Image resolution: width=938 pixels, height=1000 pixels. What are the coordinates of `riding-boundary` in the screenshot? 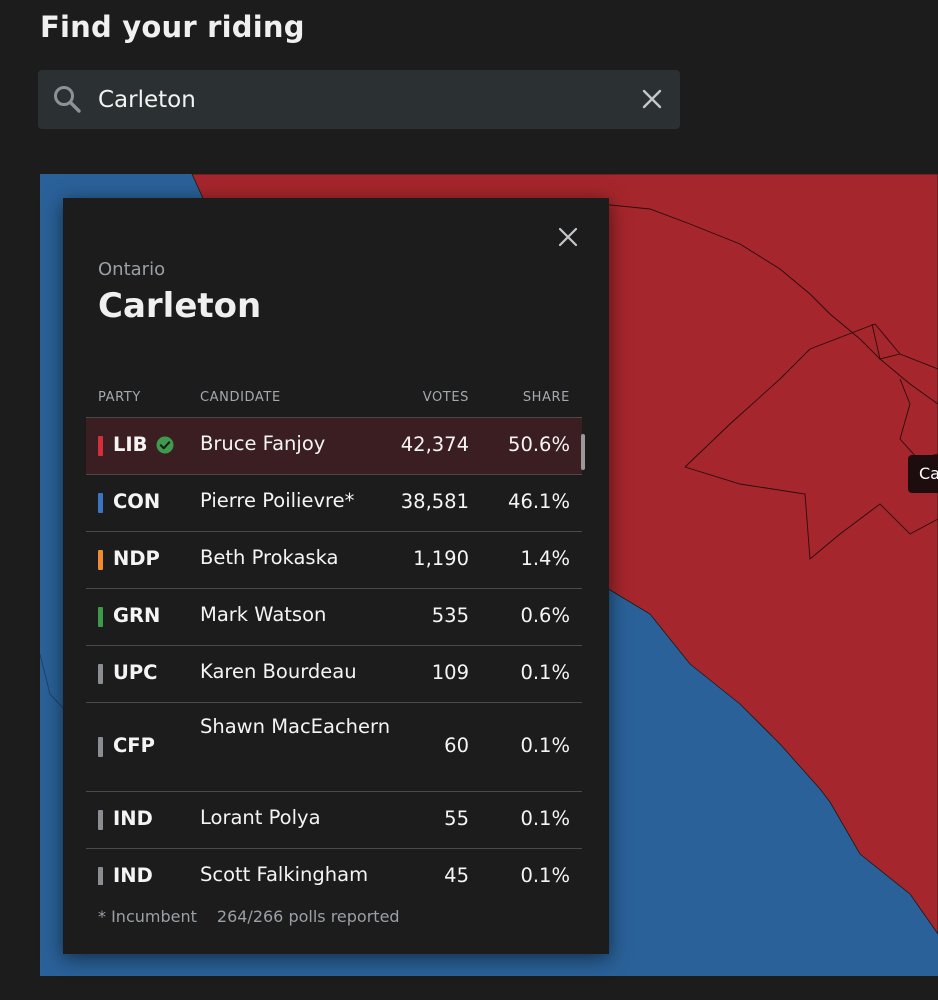 It's located at (768, 304).